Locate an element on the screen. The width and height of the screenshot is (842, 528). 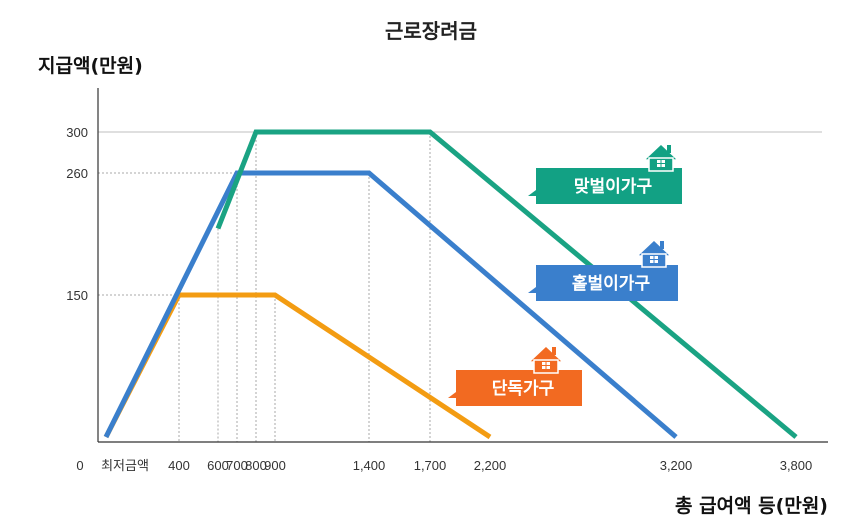
x-tick-label: 2,200 is located at coordinates (490, 465).